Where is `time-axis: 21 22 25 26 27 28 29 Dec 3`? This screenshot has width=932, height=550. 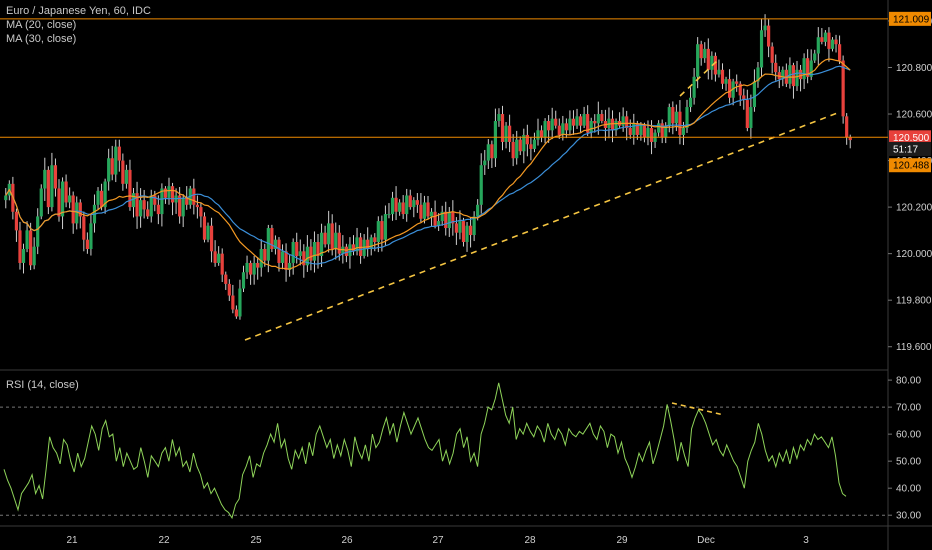 time-axis: 21 22 25 26 27 28 29 Dec 3 is located at coordinates (437, 540).